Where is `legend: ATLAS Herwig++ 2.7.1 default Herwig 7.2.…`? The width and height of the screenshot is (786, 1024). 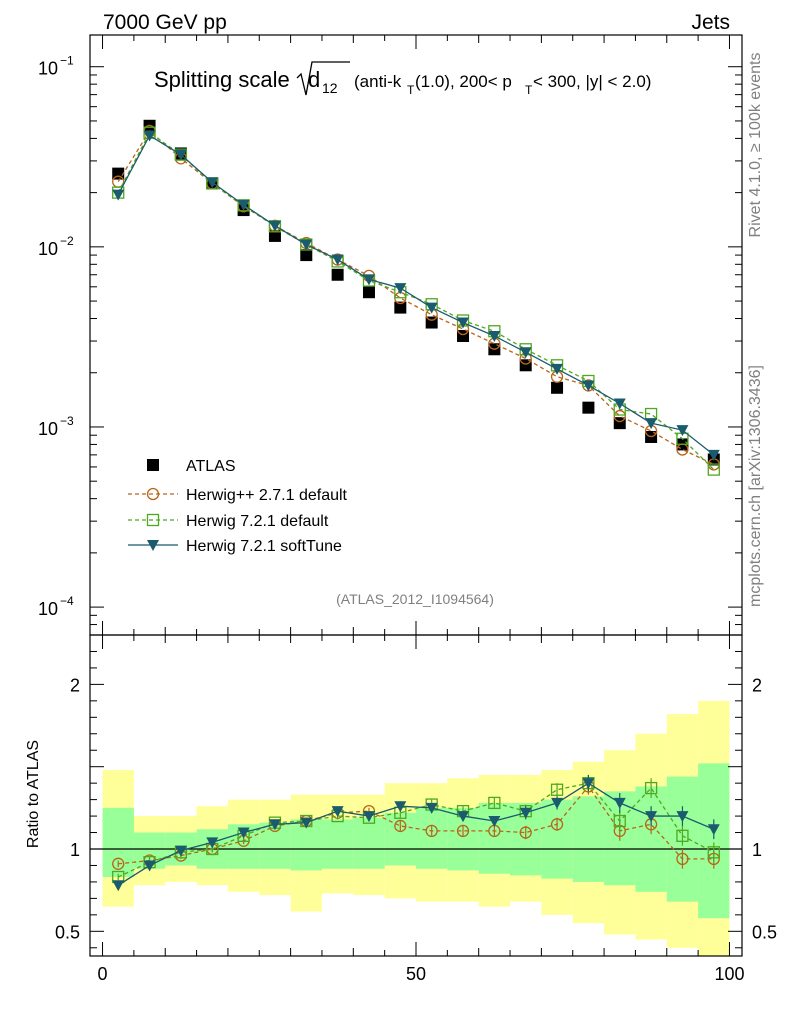 legend: ATLAS Herwig++ 2.7.1 default Herwig 7.2.… is located at coordinates (238, 506).